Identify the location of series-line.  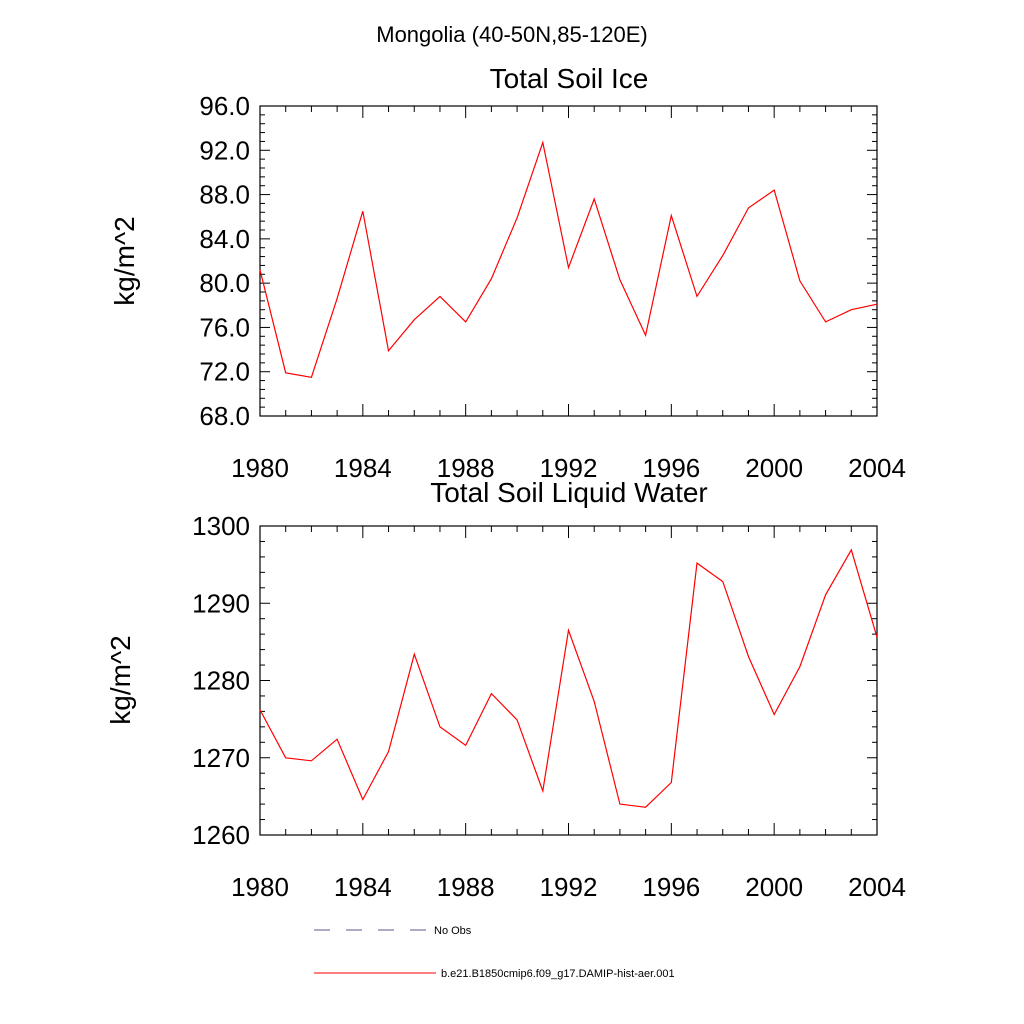
(568, 259).